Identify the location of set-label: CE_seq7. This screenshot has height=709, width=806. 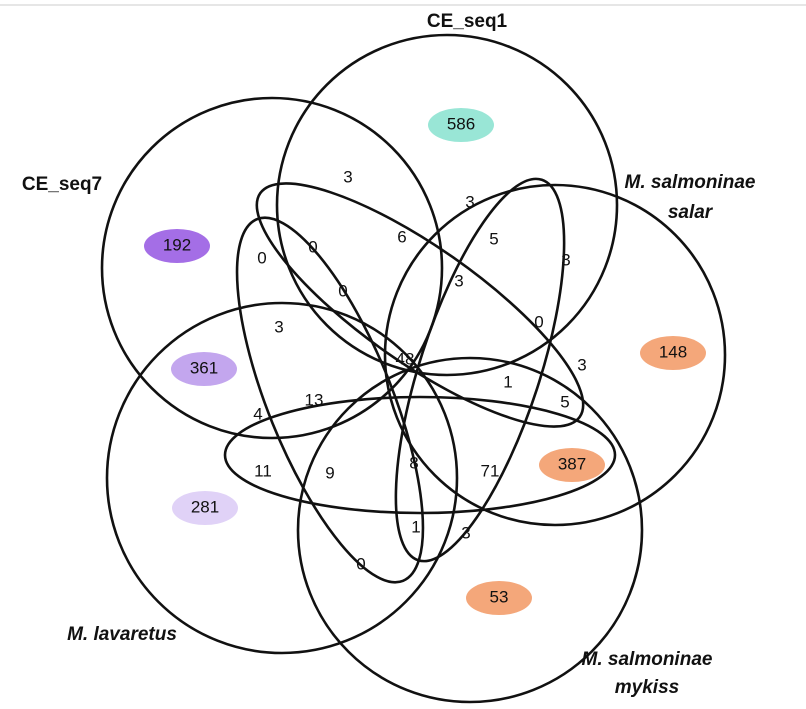
(62, 184).